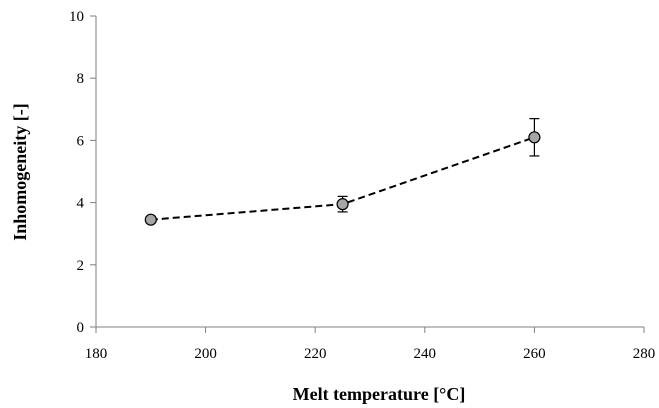  Describe the element at coordinates (20, 172) in the screenshot. I see `y-axis-title: Inhomogeneity [-]` at that location.